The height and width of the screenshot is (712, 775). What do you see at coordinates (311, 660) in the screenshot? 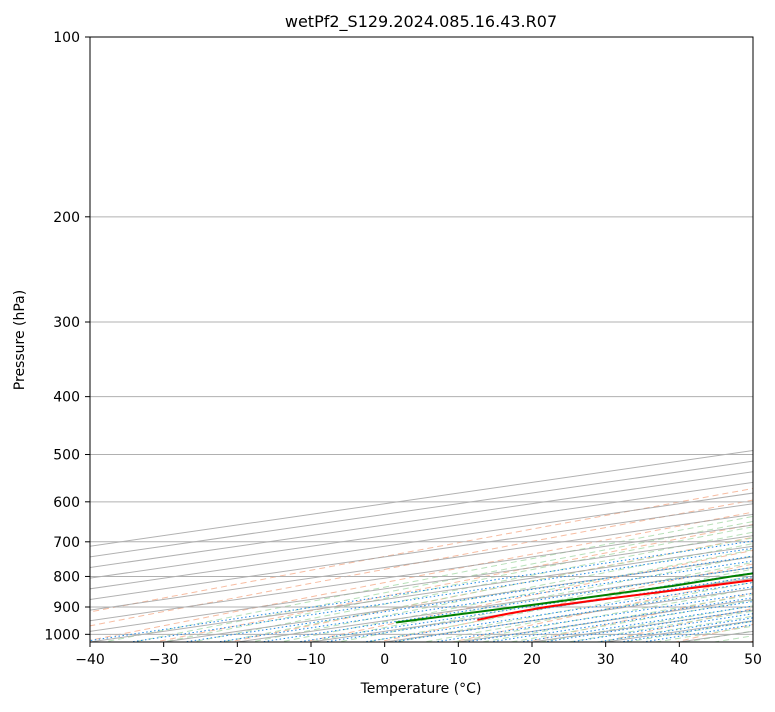
I see `x-tick-label: −10` at bounding box center [311, 660].